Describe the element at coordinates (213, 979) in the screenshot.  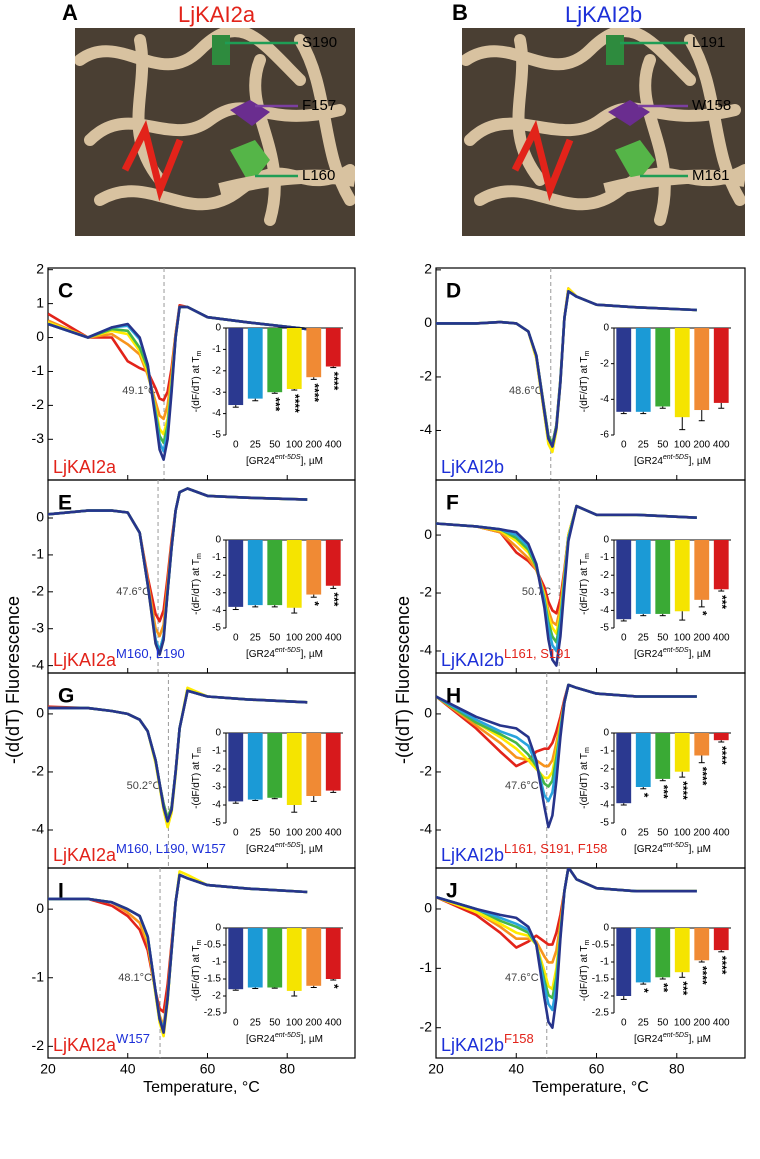
I see `inset-y-tick-label: -1.5` at that location.